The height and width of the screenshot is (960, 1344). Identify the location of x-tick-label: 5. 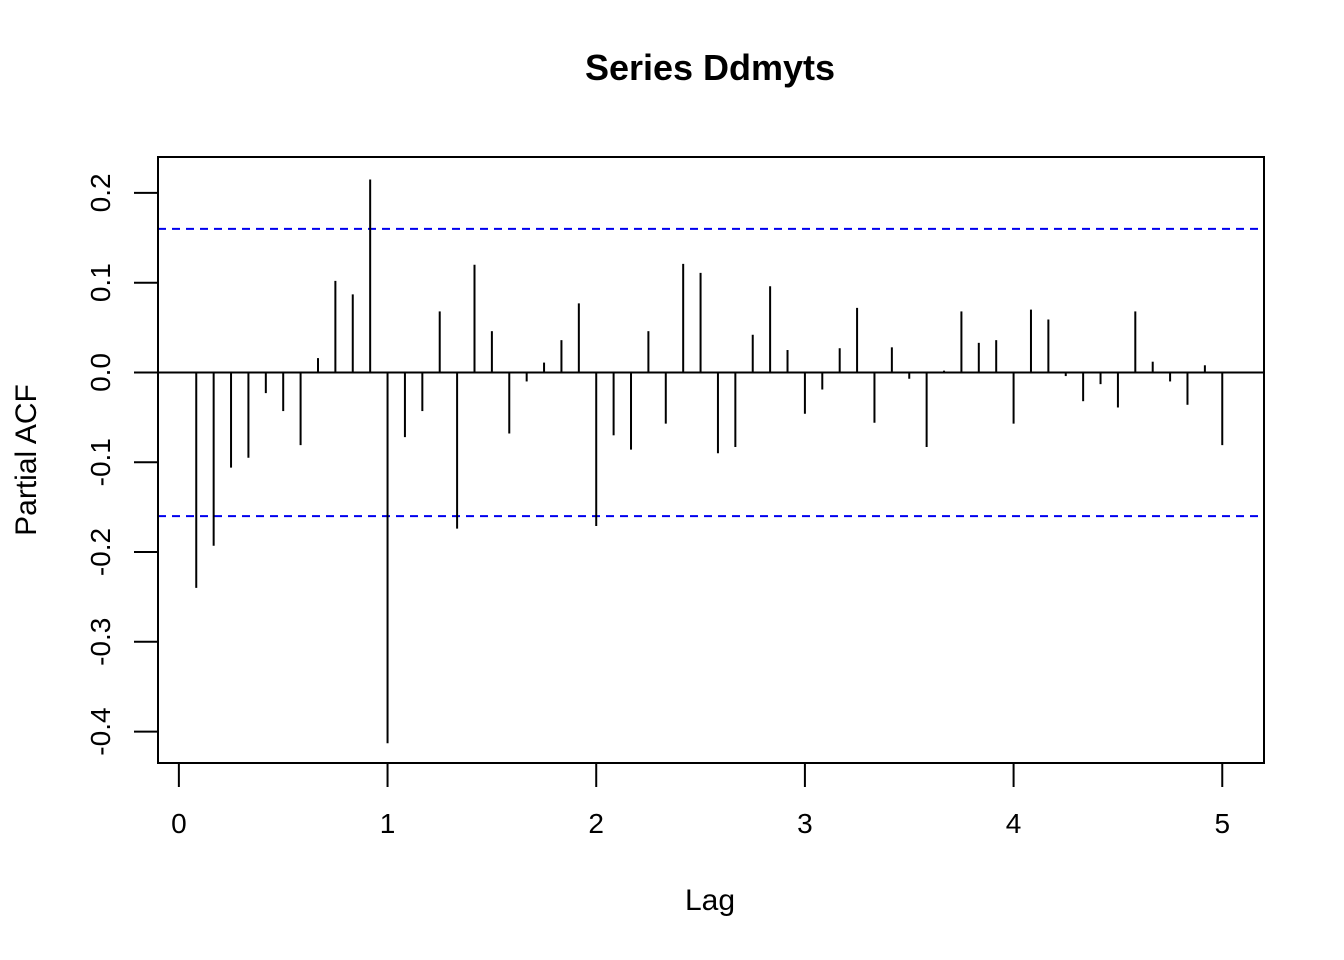
(1222, 823).